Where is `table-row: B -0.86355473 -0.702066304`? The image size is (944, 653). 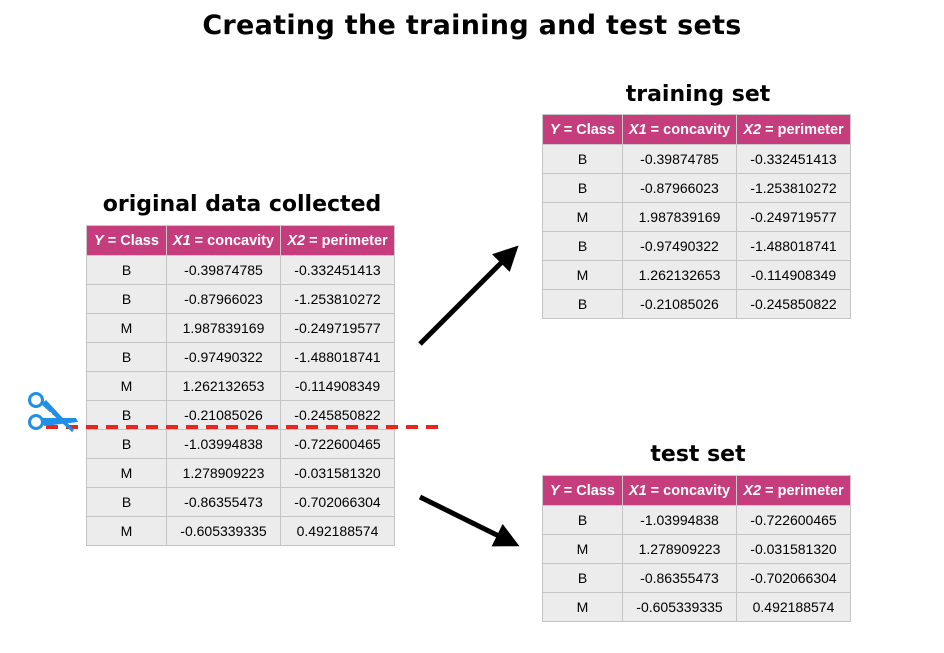
table-row: B -0.86355473 -0.702066304 is located at coordinates (696, 578).